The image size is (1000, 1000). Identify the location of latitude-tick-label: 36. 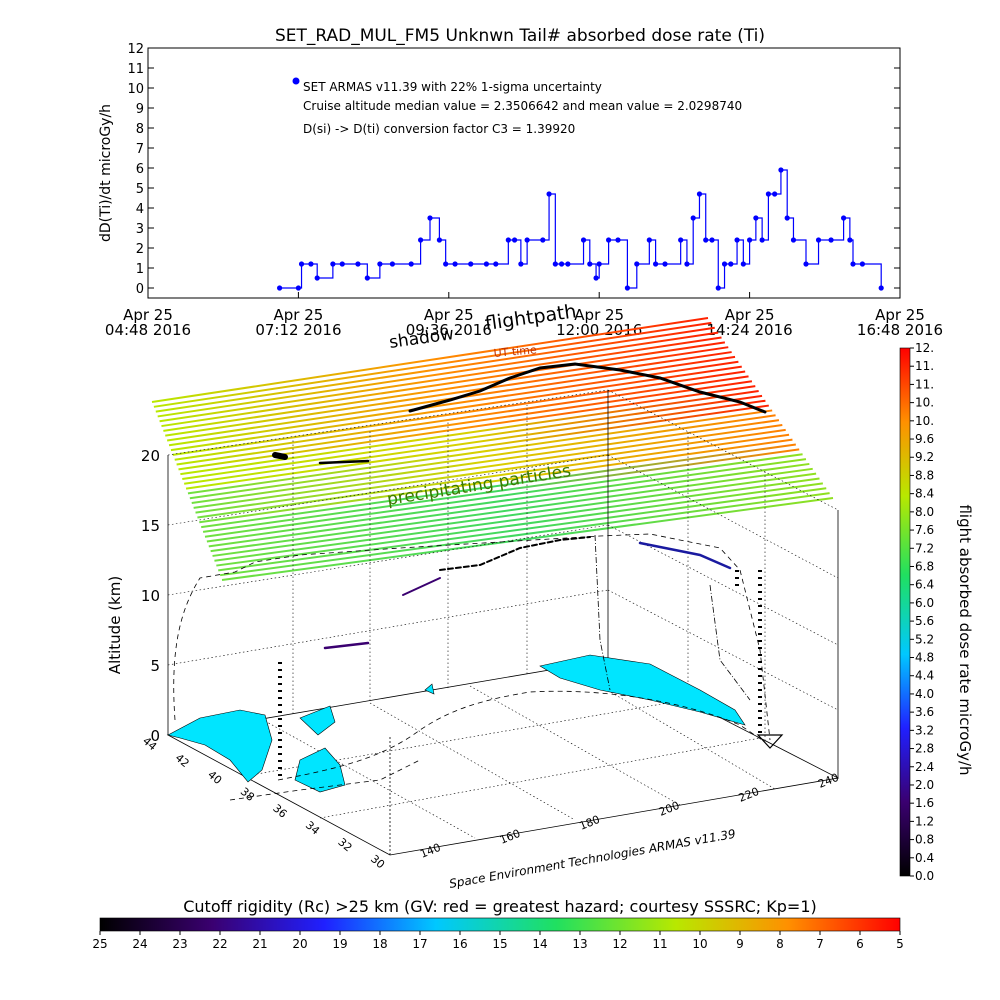
(279, 811).